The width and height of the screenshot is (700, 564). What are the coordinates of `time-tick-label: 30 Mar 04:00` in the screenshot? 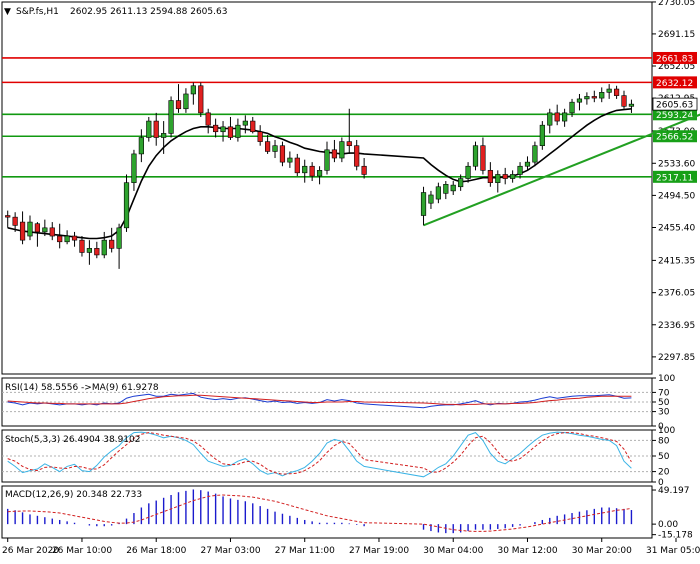 It's located at (453, 551).